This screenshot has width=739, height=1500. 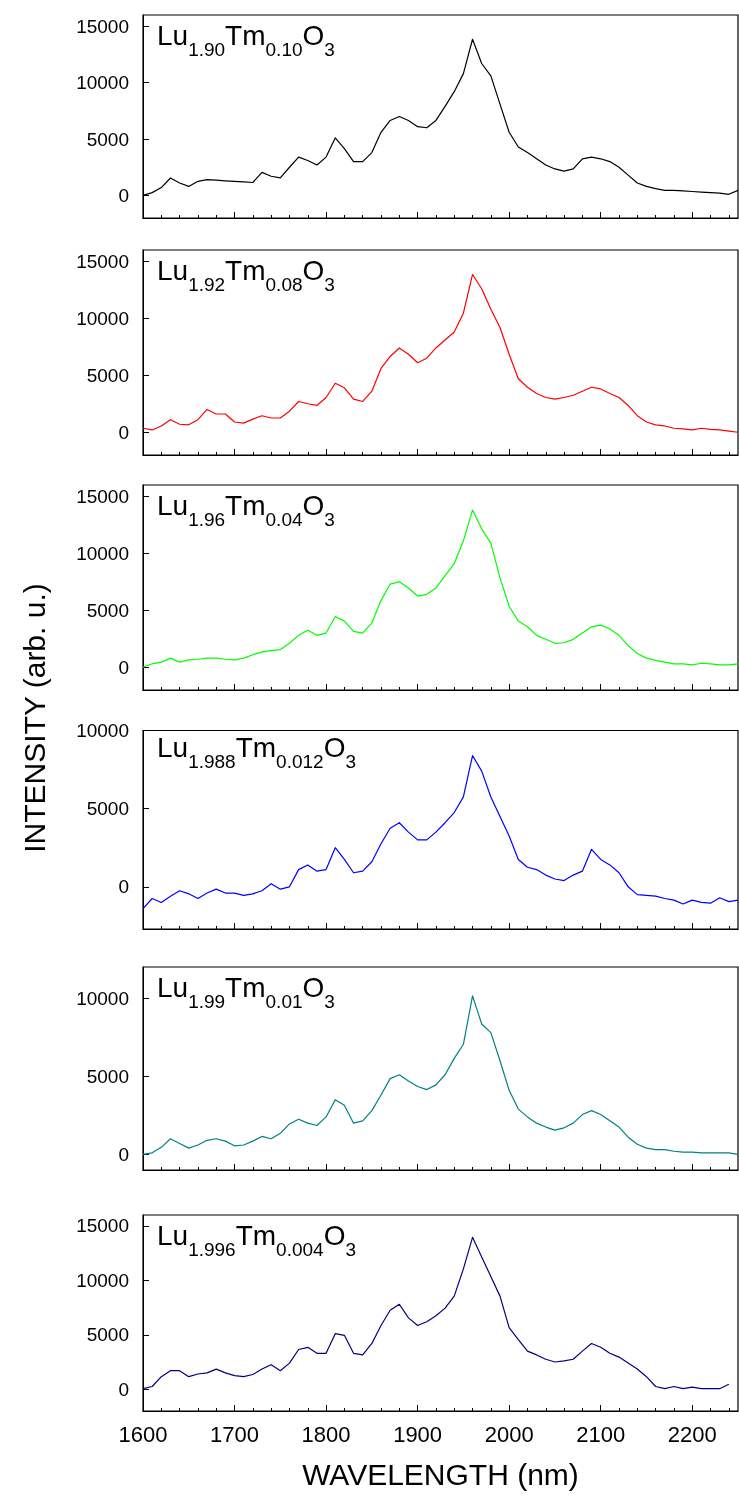 I want to click on x-tick-label: 1600, so click(x=143, y=1434).